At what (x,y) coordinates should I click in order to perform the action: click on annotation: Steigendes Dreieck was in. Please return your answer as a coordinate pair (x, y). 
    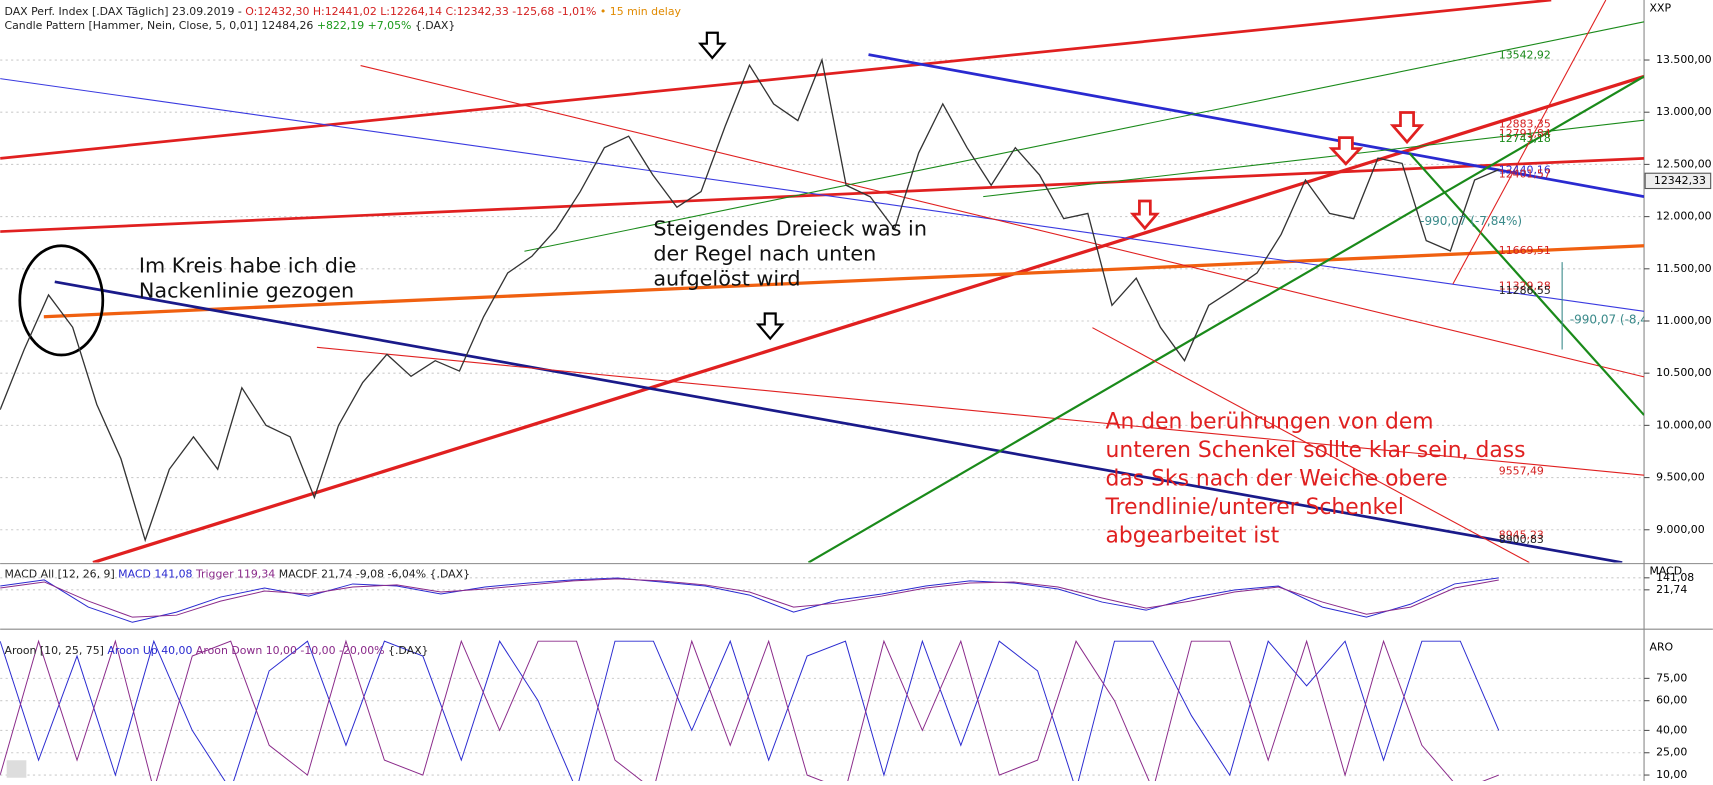
    Looking at the image, I should click on (790, 228).